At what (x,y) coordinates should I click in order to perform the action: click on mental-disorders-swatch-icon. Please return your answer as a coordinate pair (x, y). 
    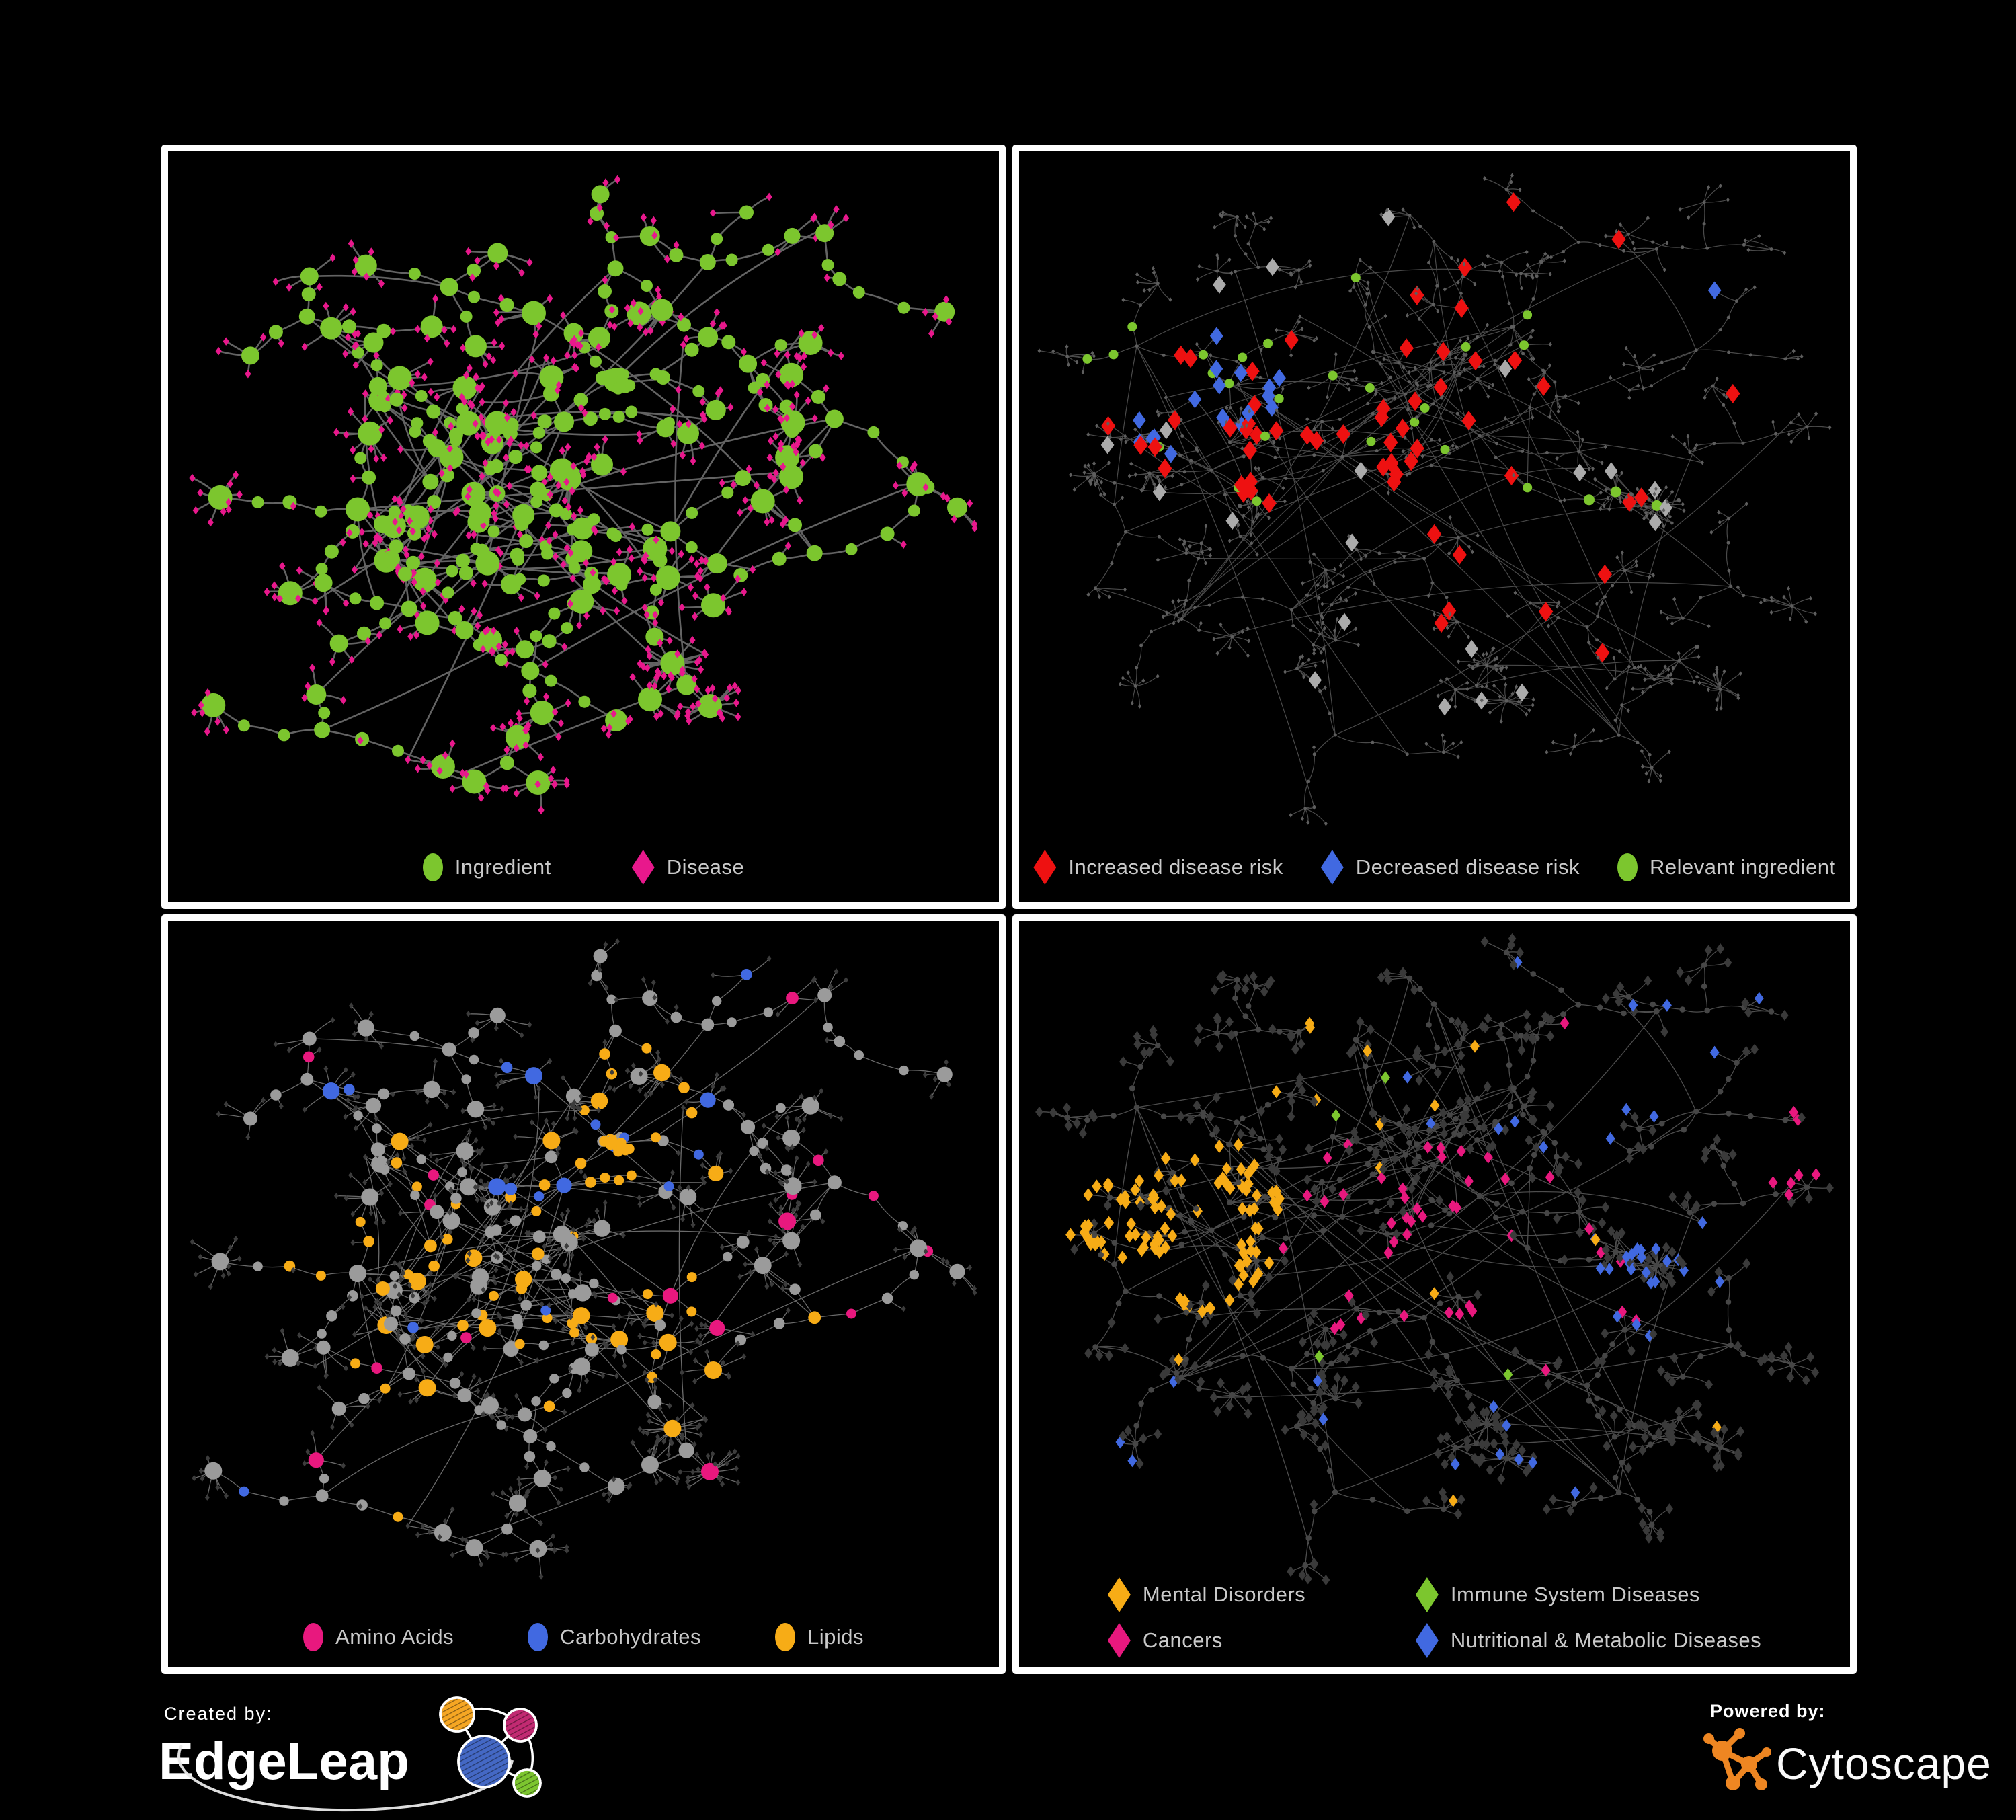
    Looking at the image, I should click on (1119, 1594).